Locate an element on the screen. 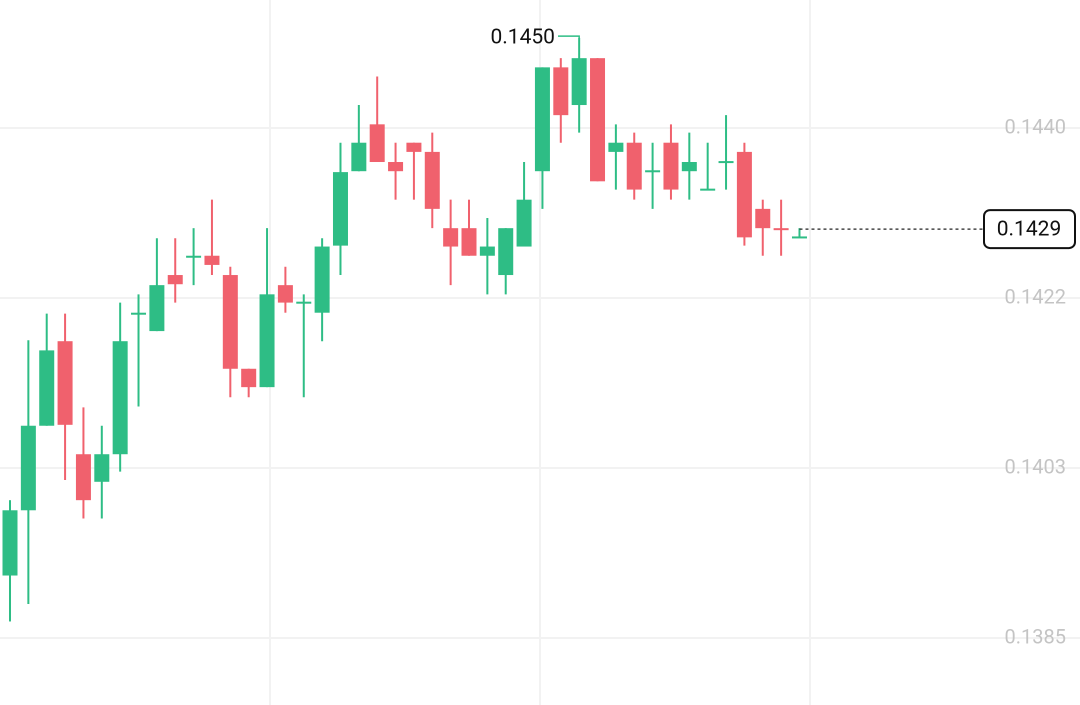 Image resolution: width=1080 pixels, height=705 pixels. price-box is located at coordinates (1029, 229).